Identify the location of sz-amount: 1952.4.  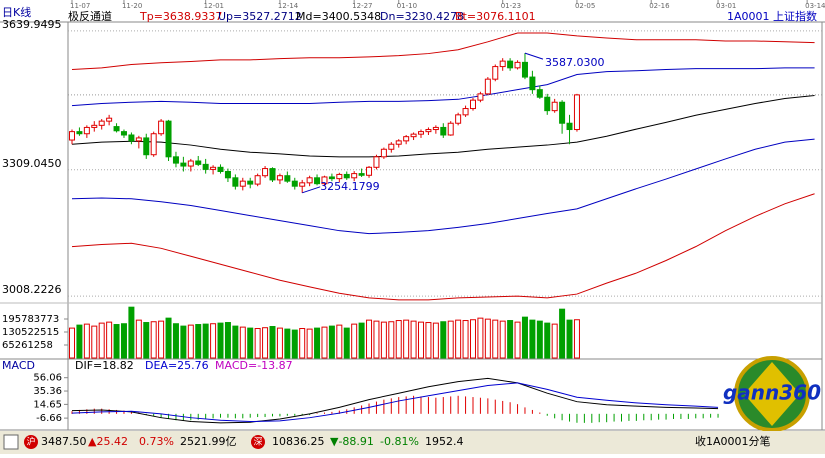
(444, 441).